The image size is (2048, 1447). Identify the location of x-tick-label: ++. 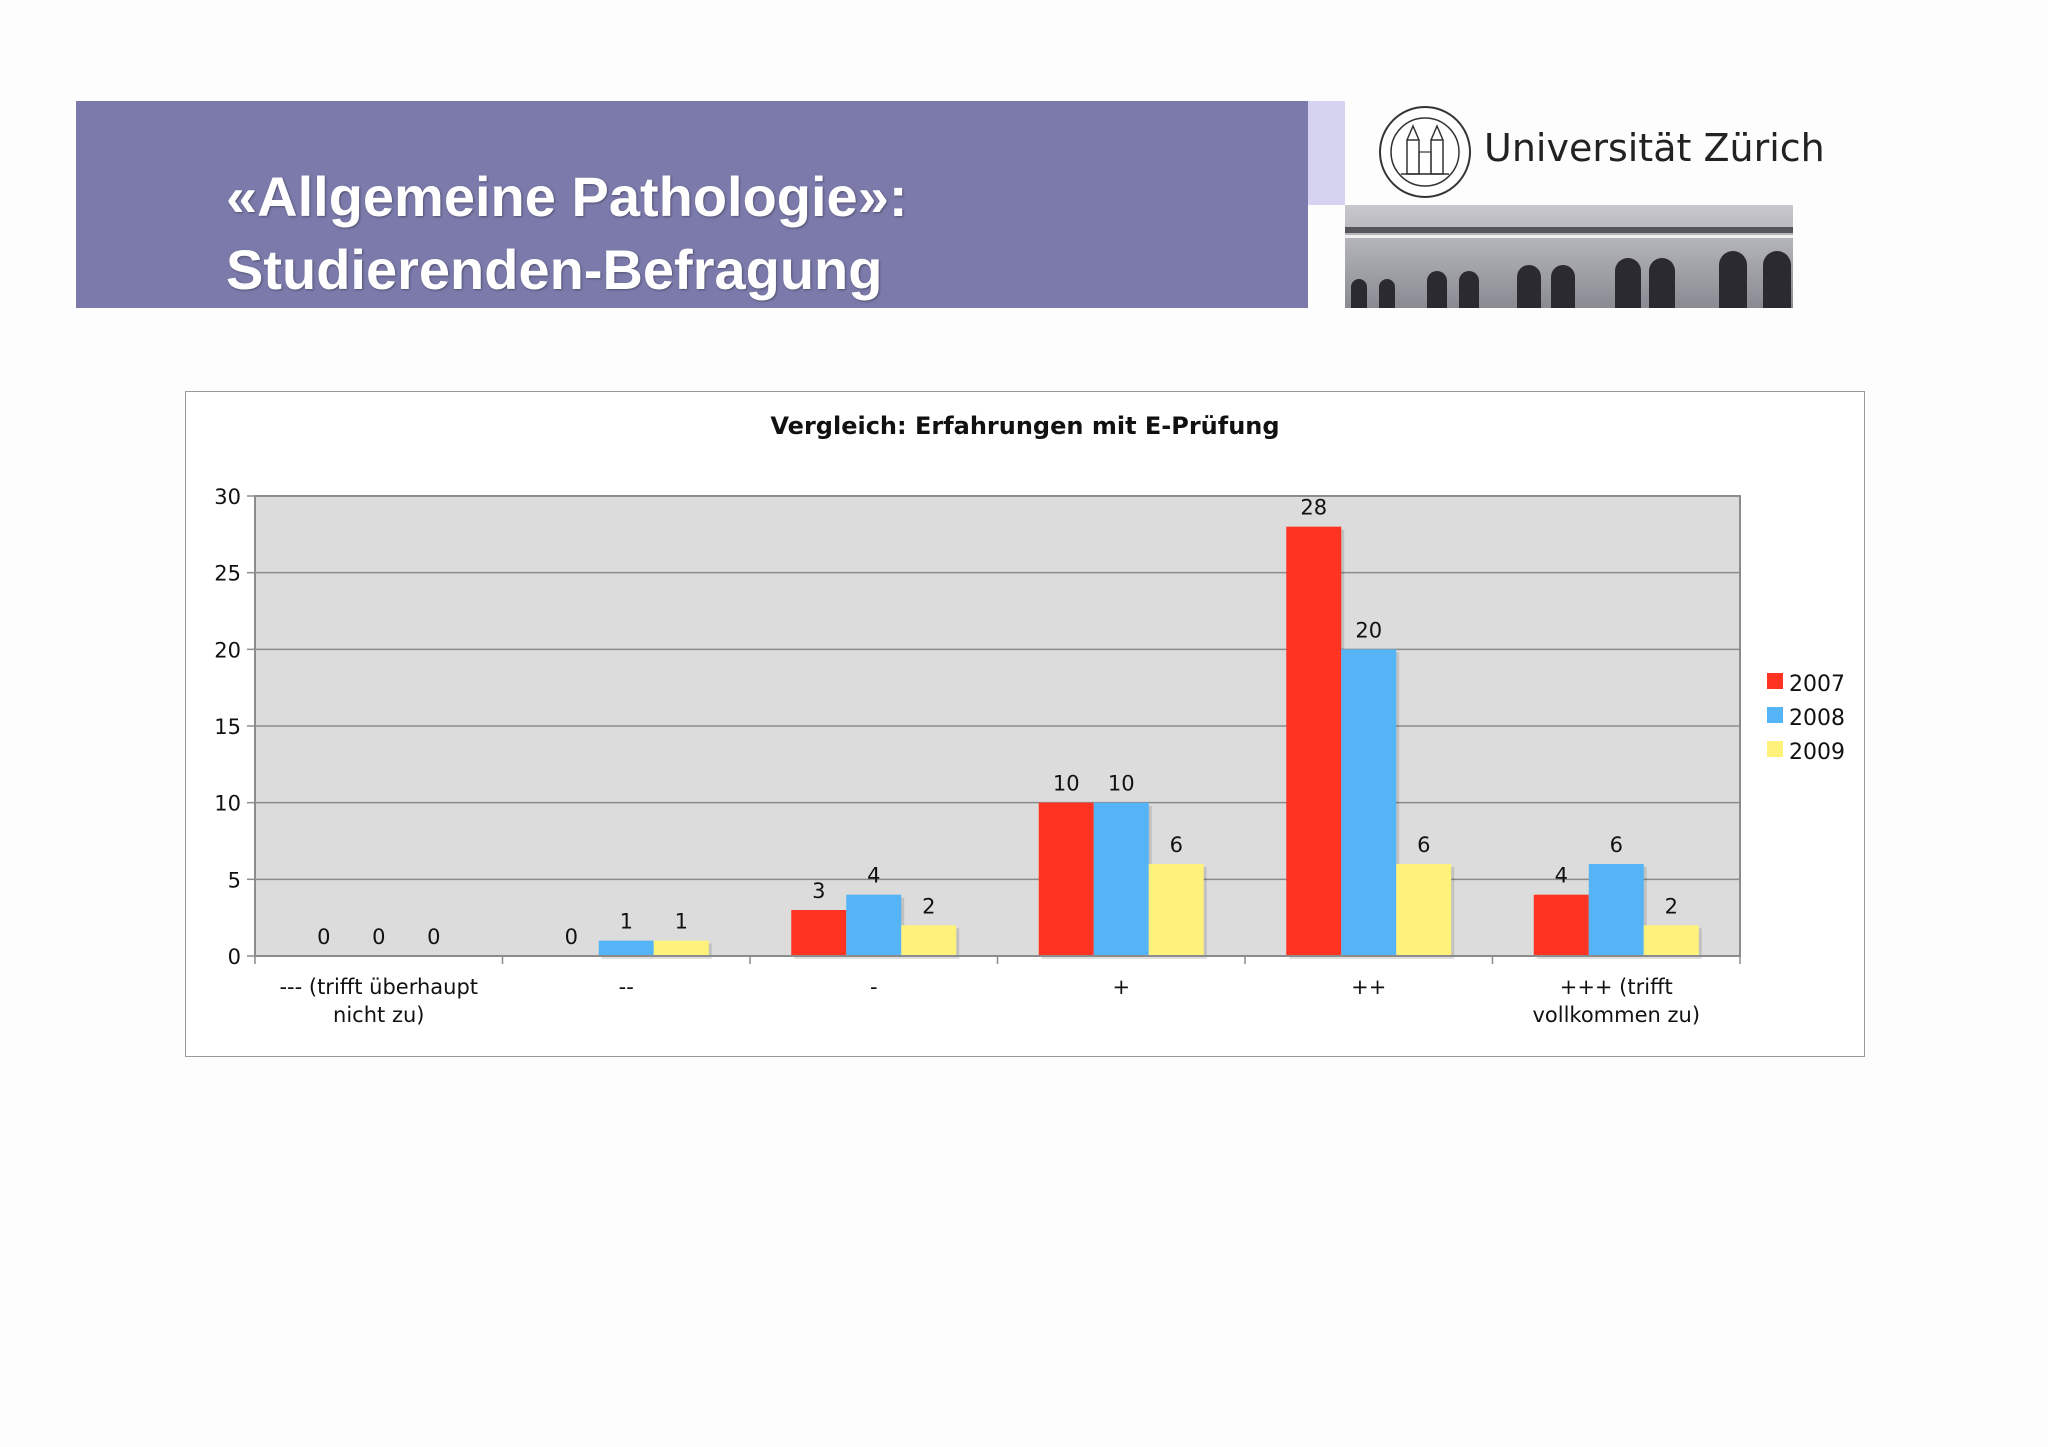
(1368, 987).